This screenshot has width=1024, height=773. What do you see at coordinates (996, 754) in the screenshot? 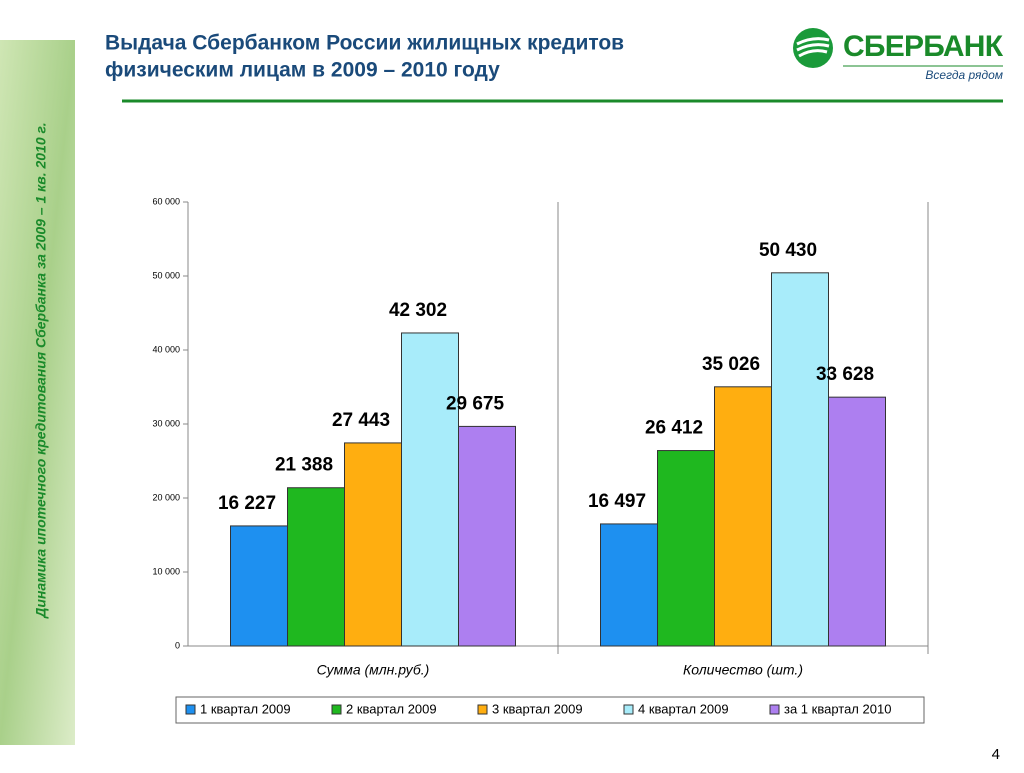
I see `page-number: 4` at bounding box center [996, 754].